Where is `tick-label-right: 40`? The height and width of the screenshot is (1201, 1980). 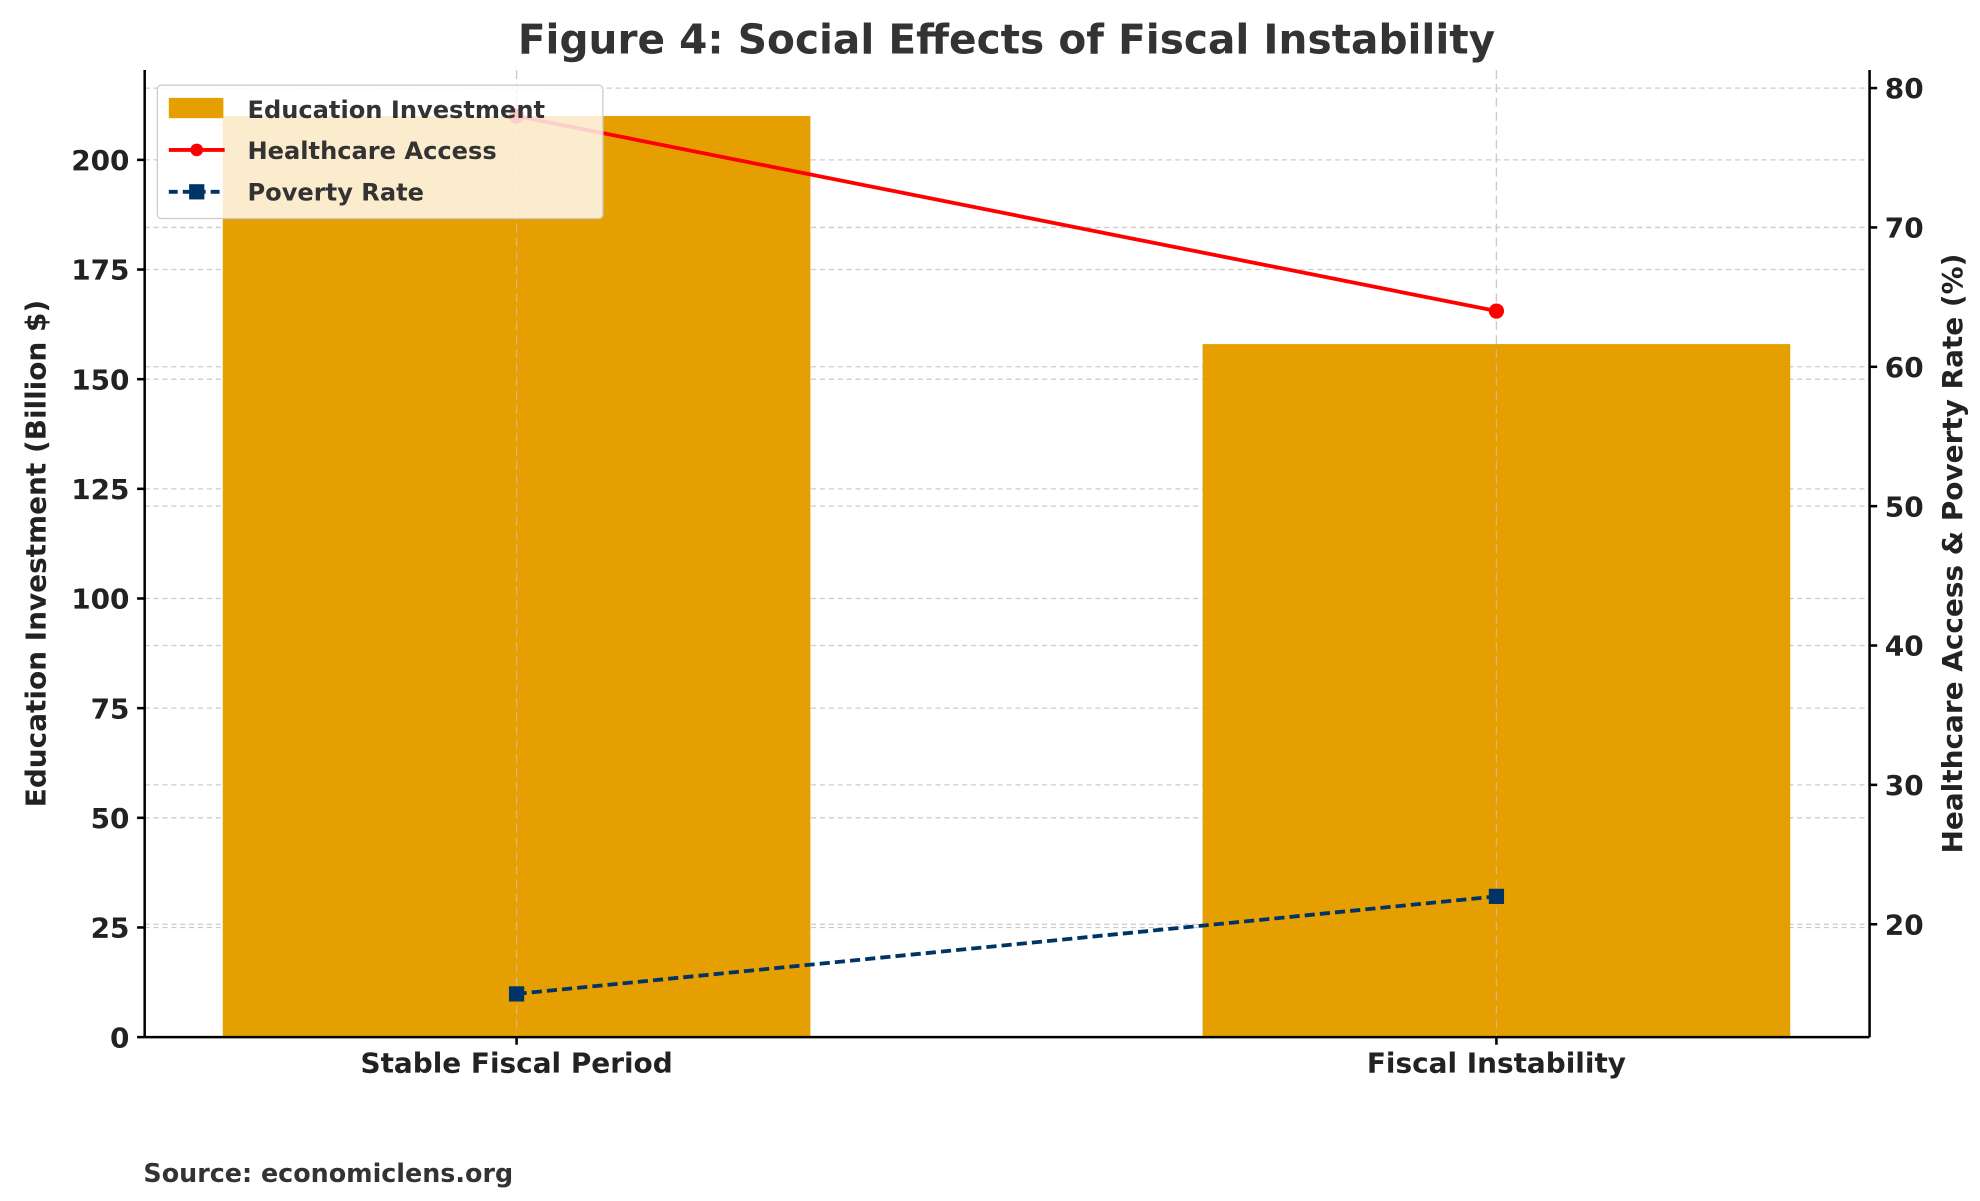
tick-label-right: 40 is located at coordinates (1904, 646).